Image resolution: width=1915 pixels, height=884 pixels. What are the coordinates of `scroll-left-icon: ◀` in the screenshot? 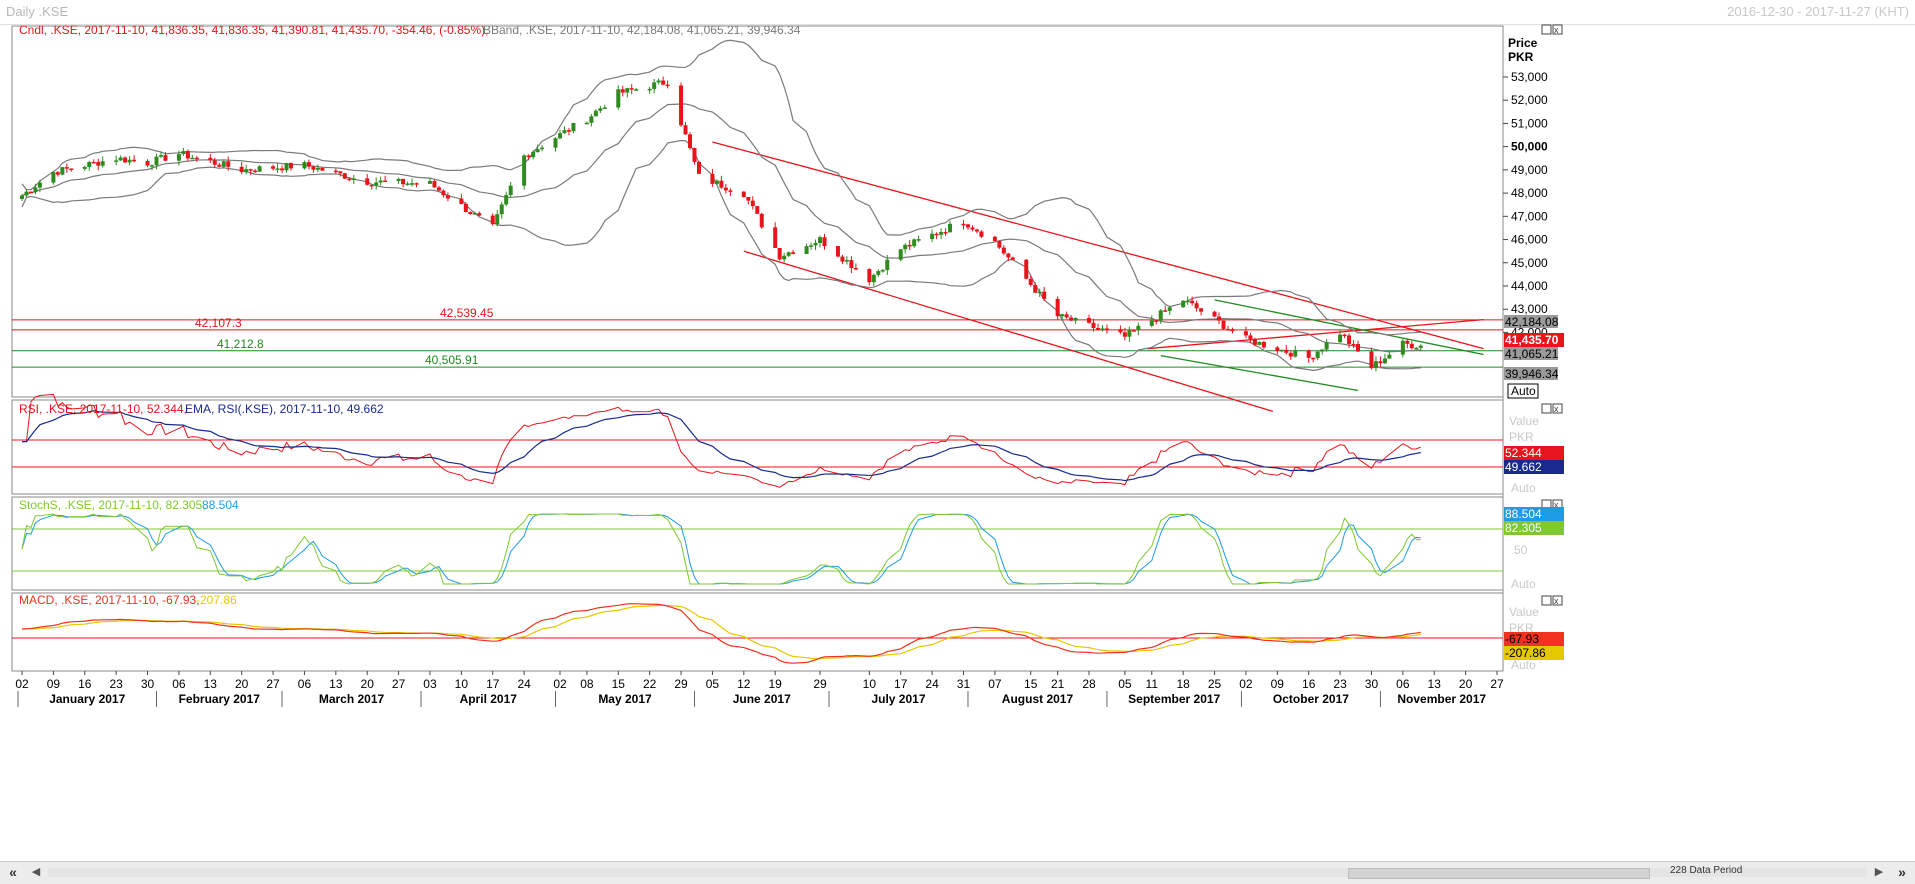 It's located at (36, 872).